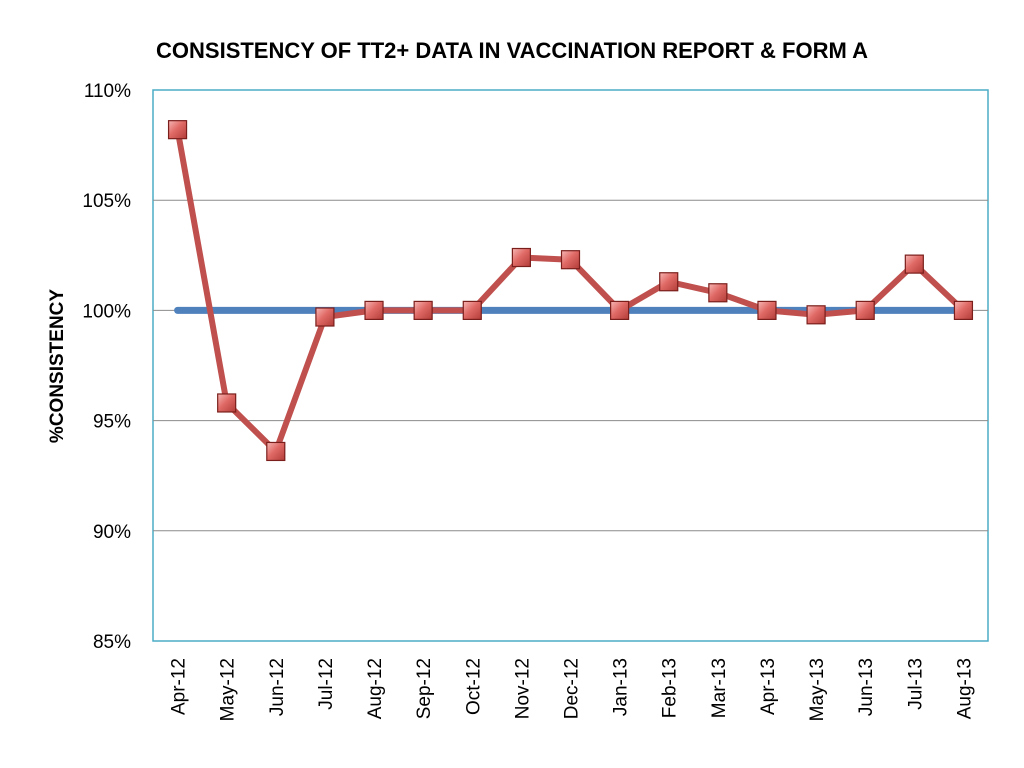 The image size is (1024, 768). What do you see at coordinates (112, 532) in the screenshot?
I see `y-tick-label: 90%` at bounding box center [112, 532].